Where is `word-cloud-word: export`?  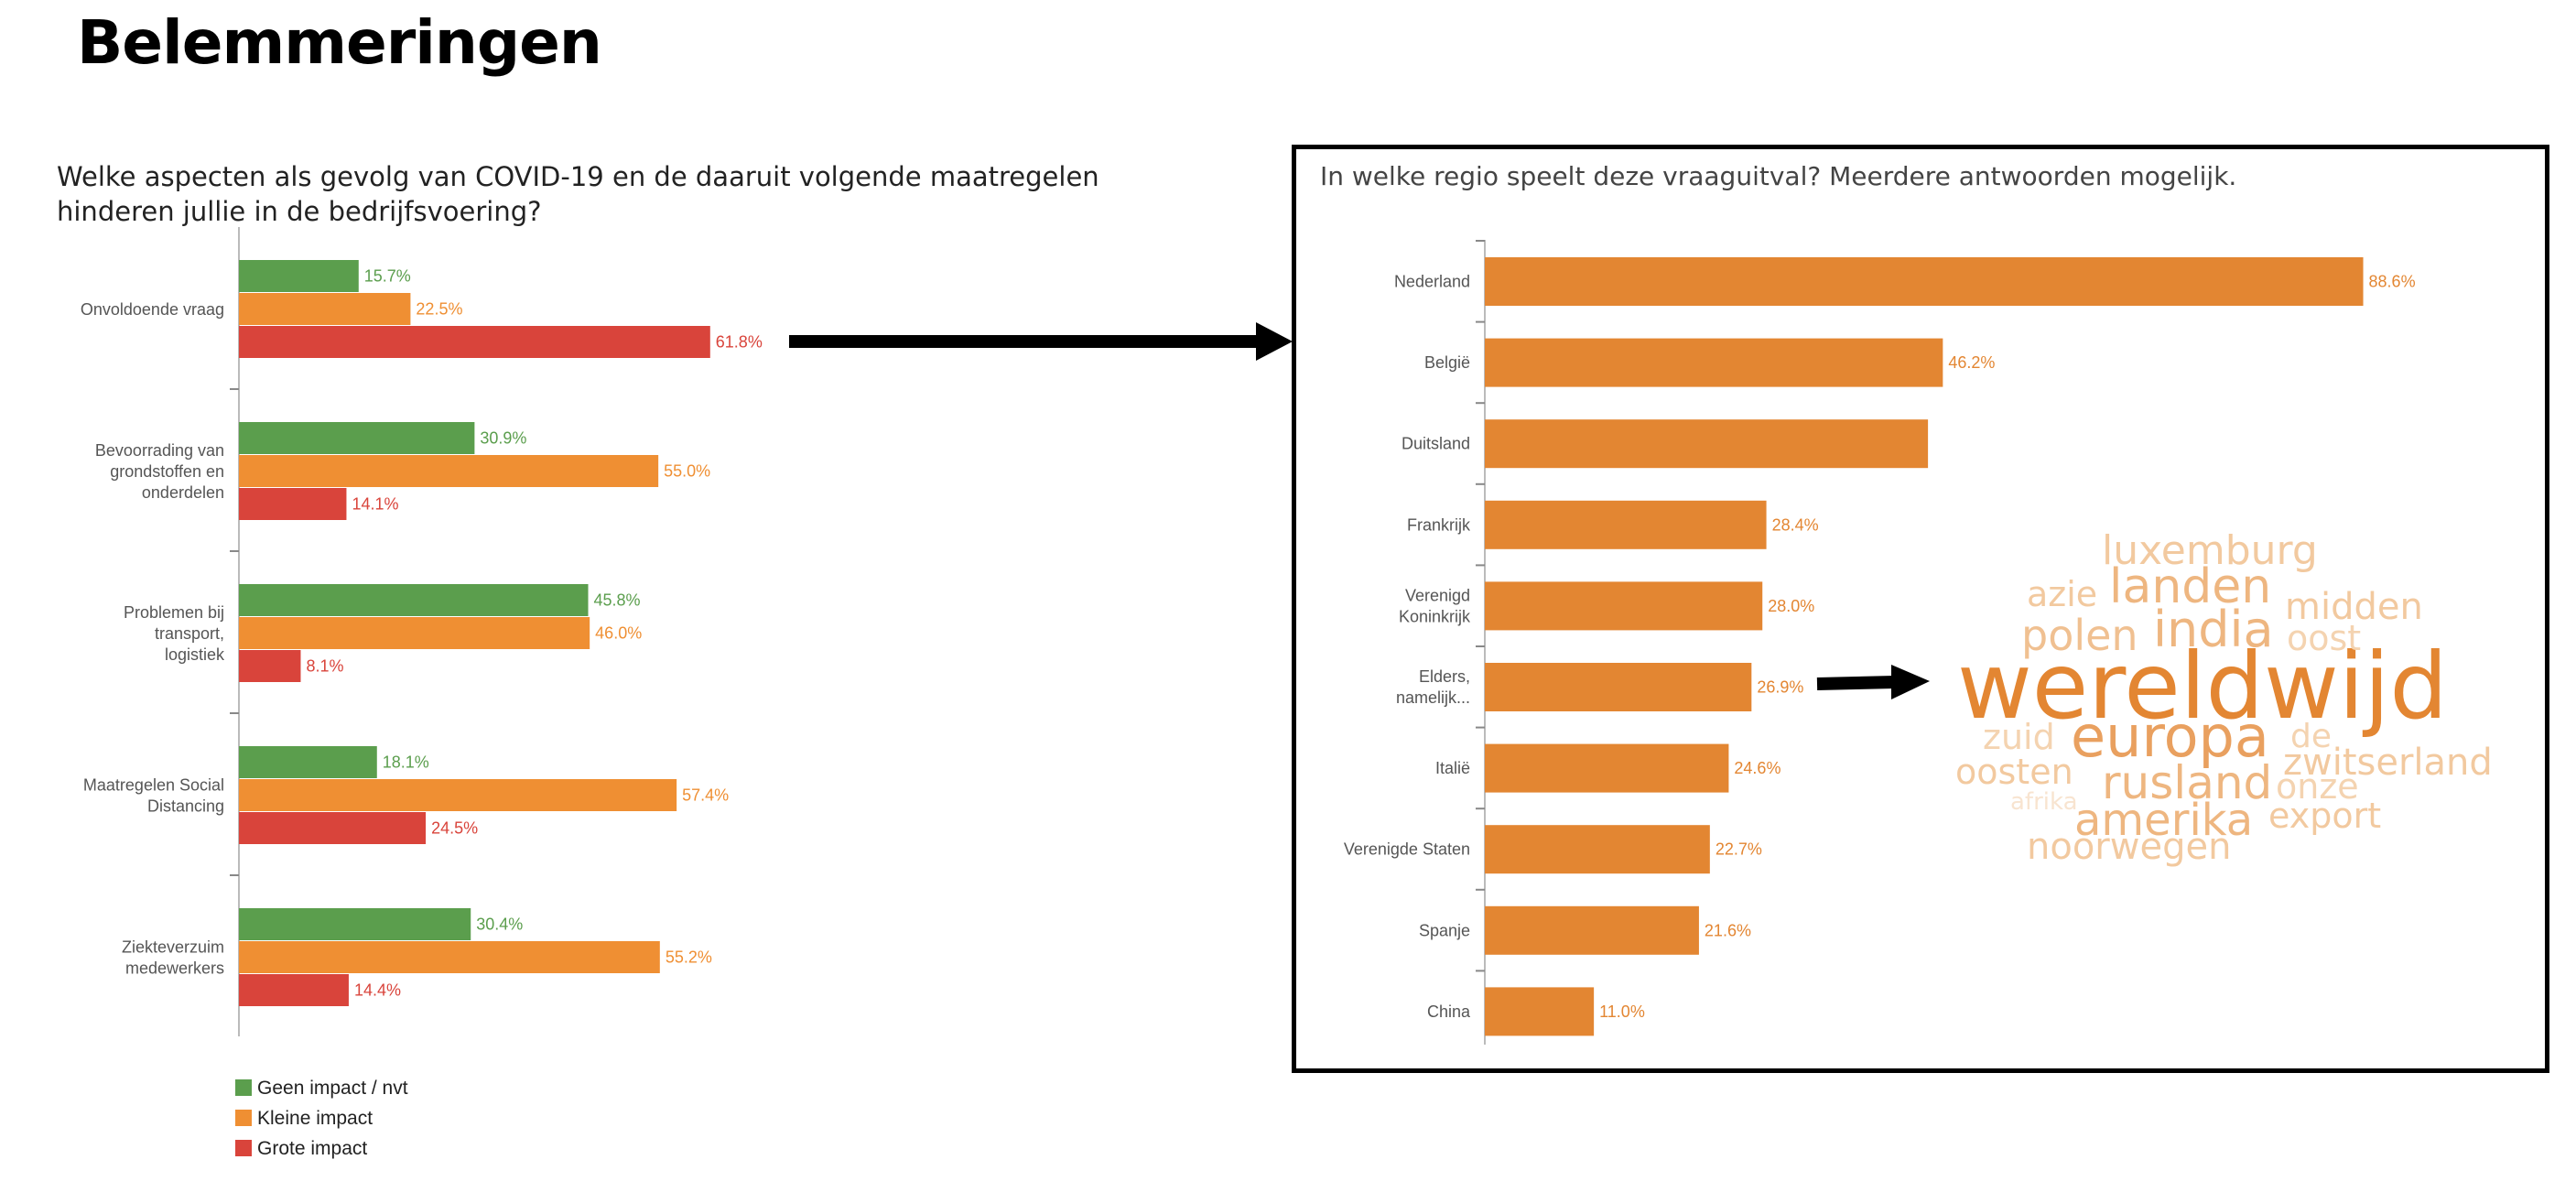 word-cloud-word: export is located at coordinates (2325, 816).